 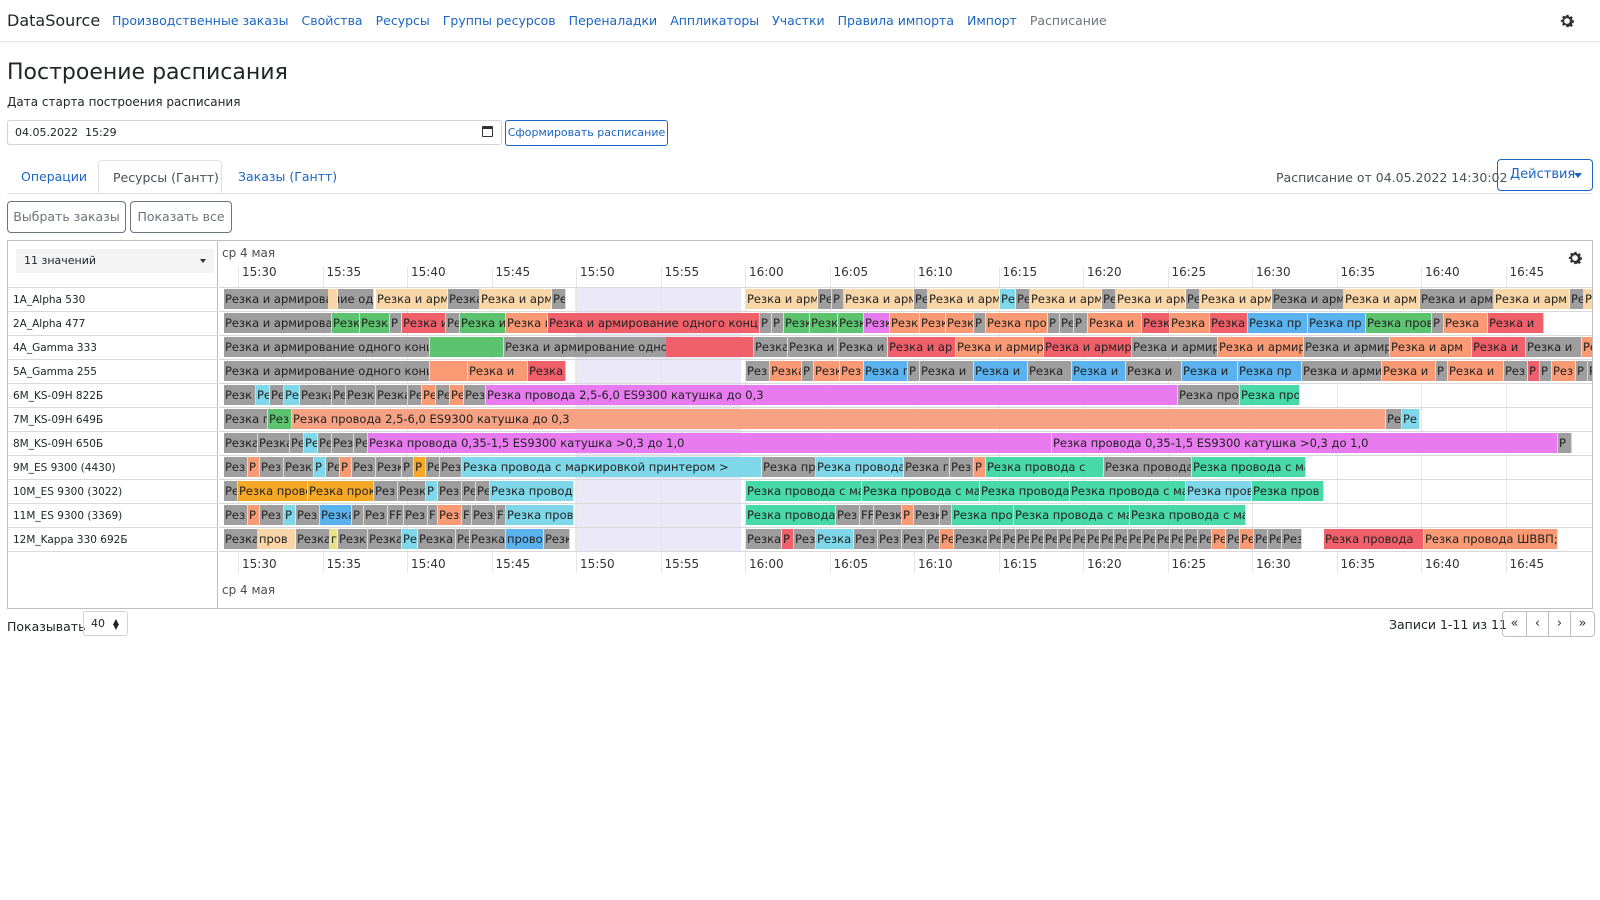 I want to click on gantt-task-bar: Резка и армирование одного конца пр, so click(x=327, y=371).